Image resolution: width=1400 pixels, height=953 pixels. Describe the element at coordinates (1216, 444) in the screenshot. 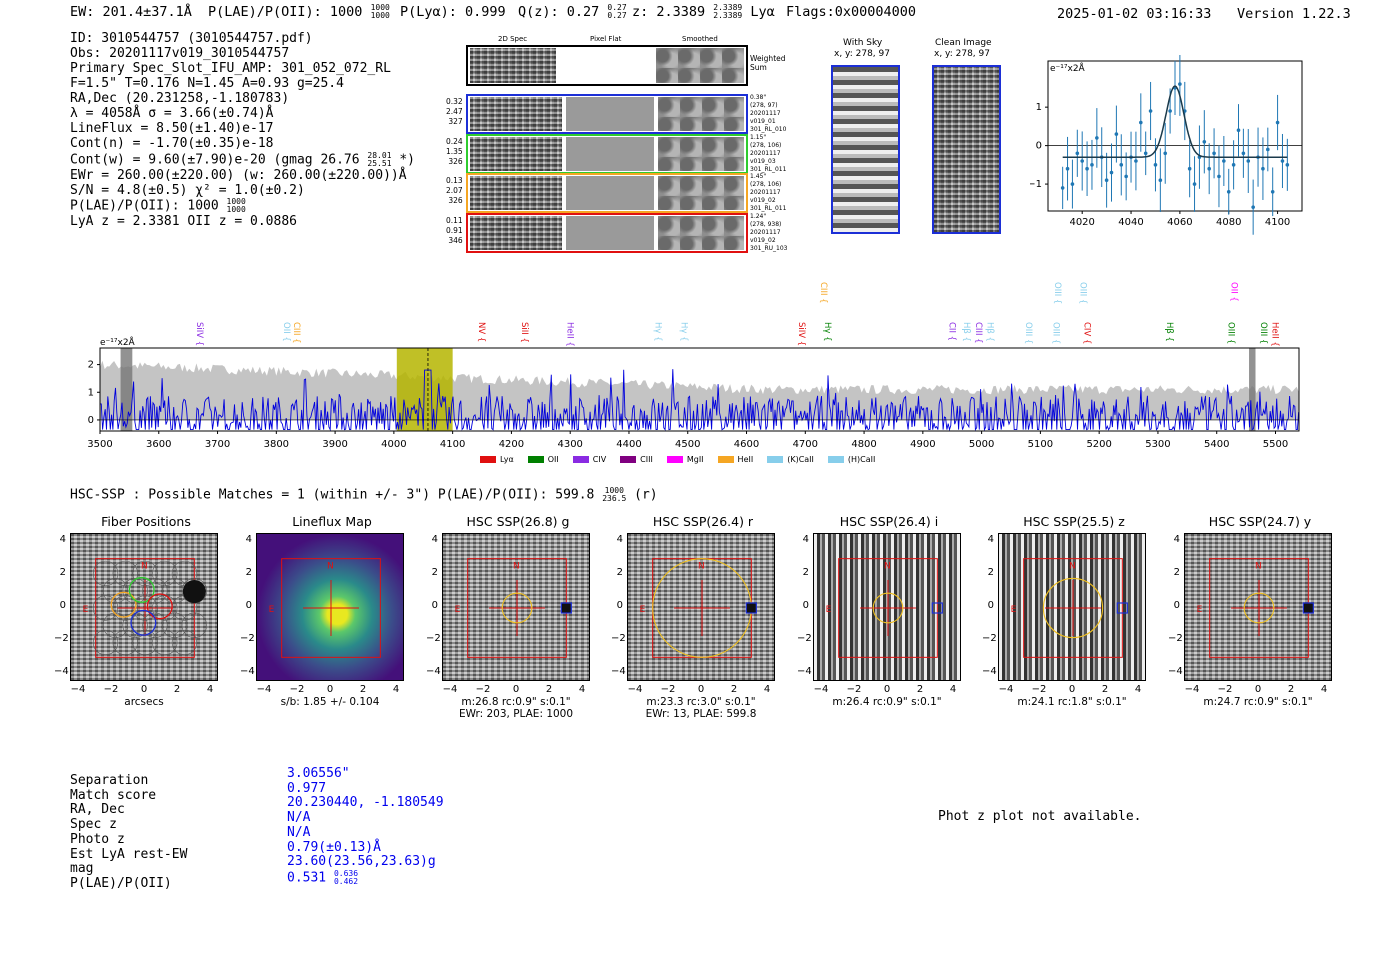

I see `spectrum-x-tick-label: 5400` at that location.